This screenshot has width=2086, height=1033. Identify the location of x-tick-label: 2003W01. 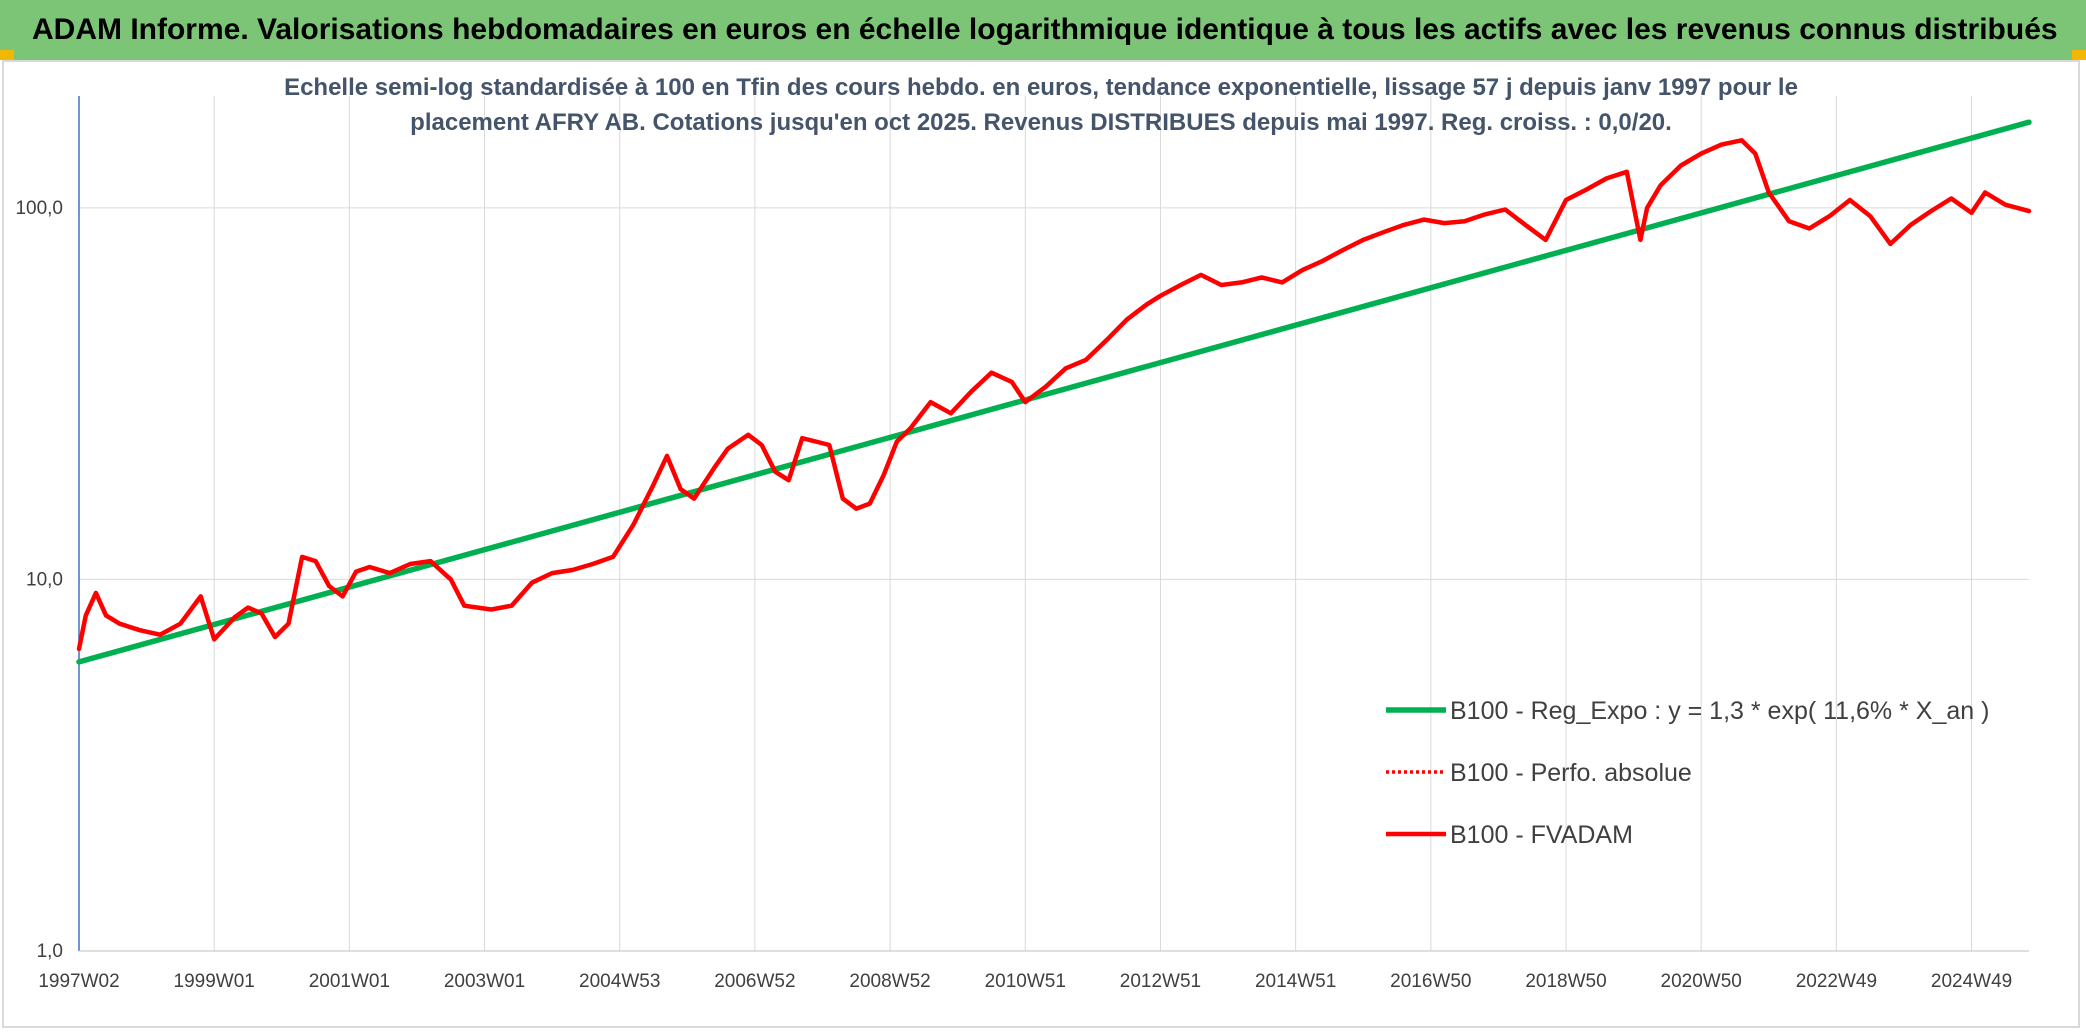
(484, 981).